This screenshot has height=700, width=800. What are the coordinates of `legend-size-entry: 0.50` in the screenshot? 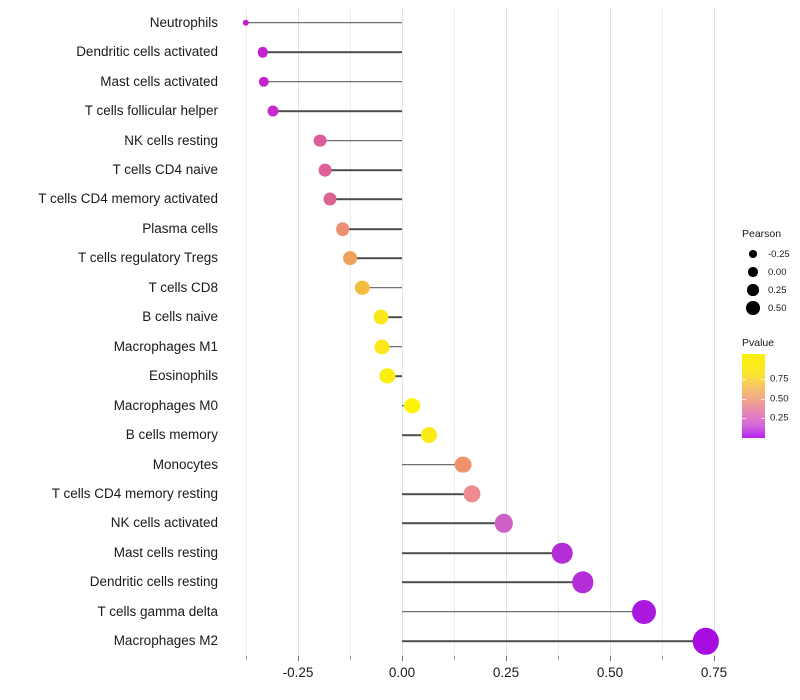 It's located at (766, 308).